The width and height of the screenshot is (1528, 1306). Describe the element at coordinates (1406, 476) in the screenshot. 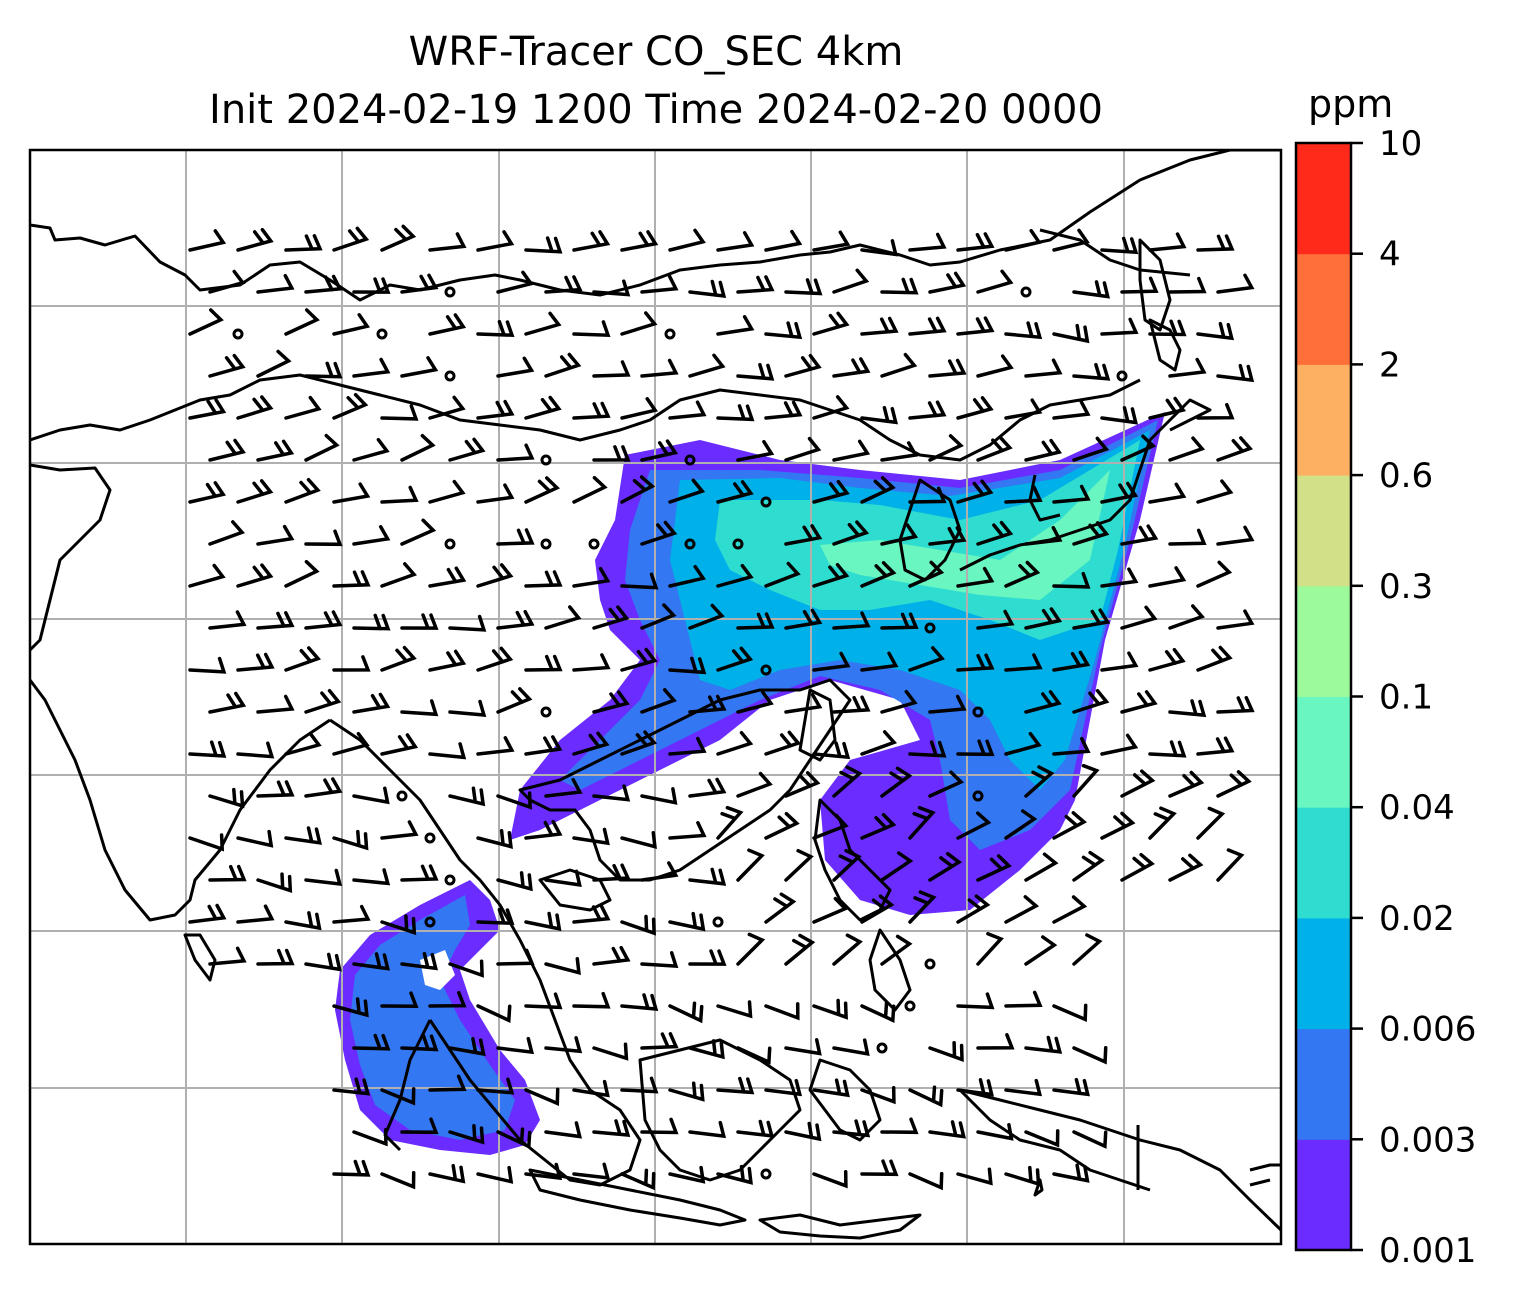

I see `colorbar-tick-label: 0.6` at that location.